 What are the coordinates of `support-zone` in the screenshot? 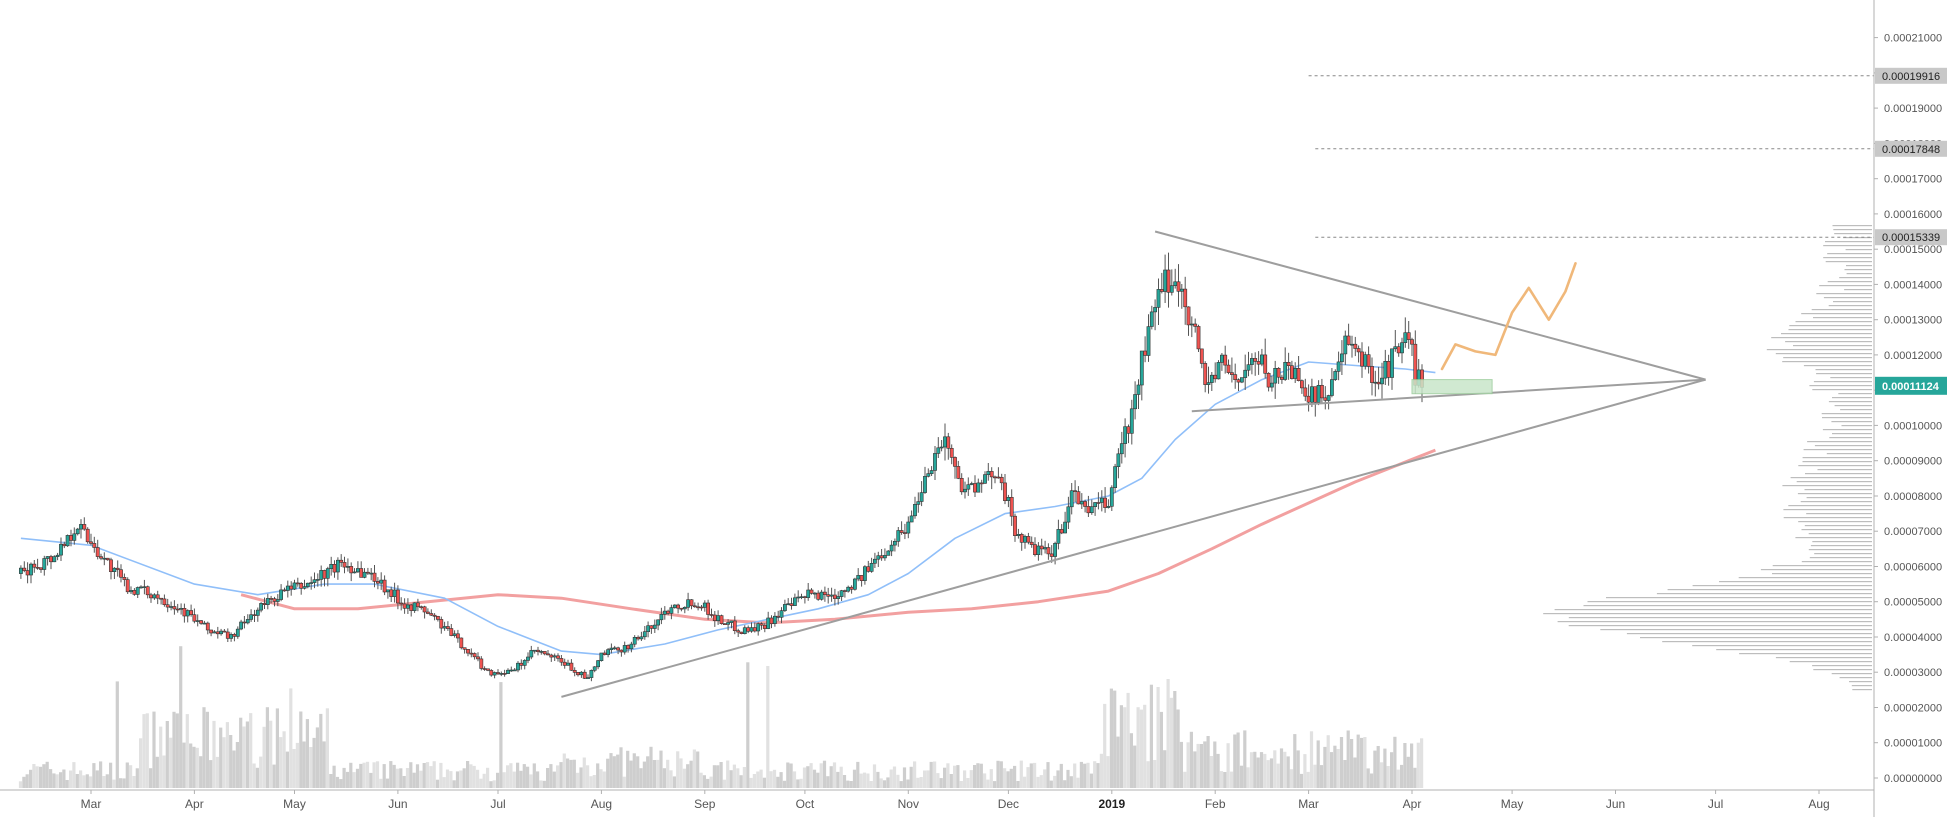 It's located at (1452, 387).